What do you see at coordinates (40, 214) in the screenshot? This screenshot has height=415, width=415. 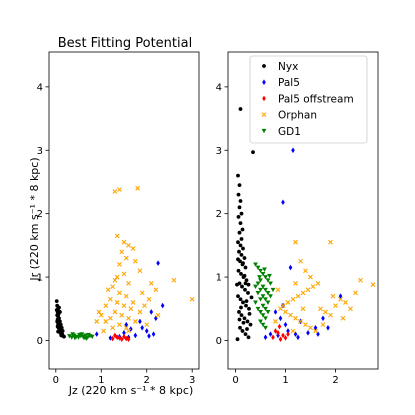 I see `y-tick-label: 2` at bounding box center [40, 214].